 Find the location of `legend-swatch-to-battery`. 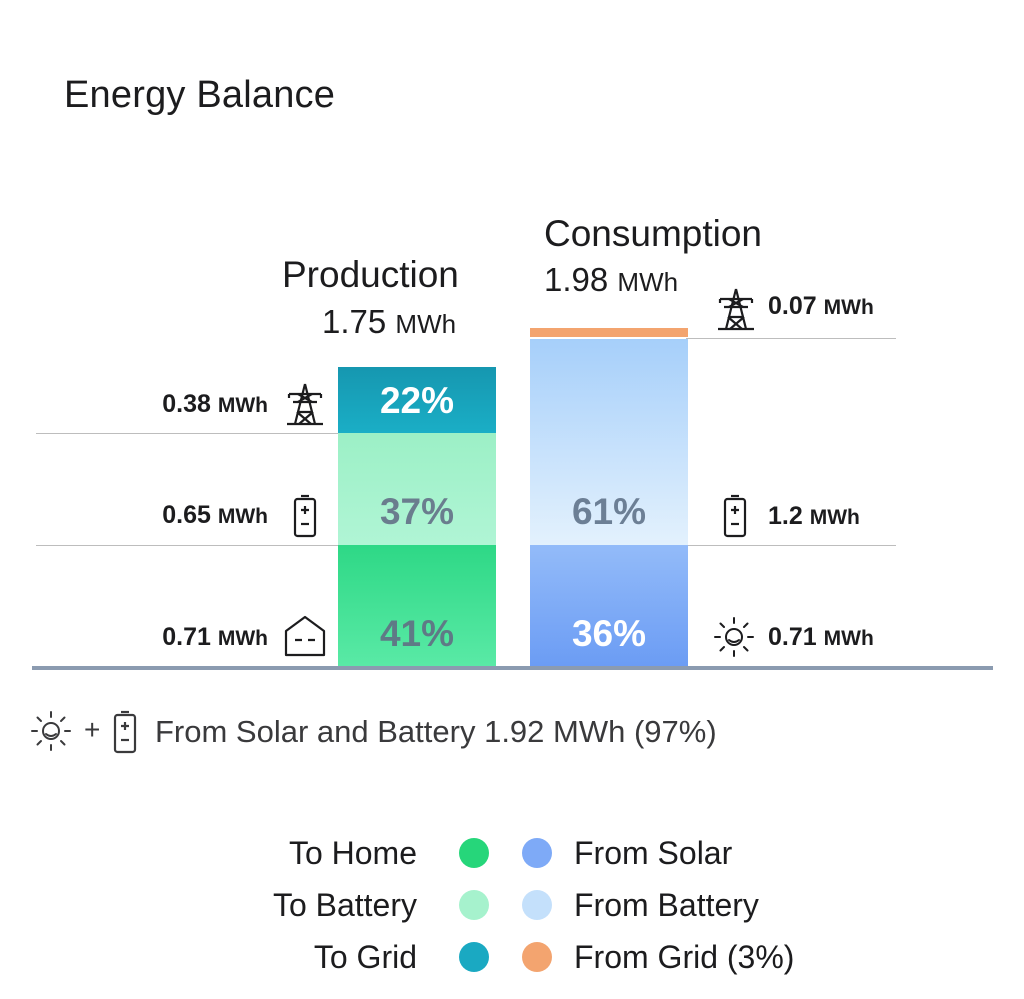

legend-swatch-to-battery is located at coordinates (474, 905).